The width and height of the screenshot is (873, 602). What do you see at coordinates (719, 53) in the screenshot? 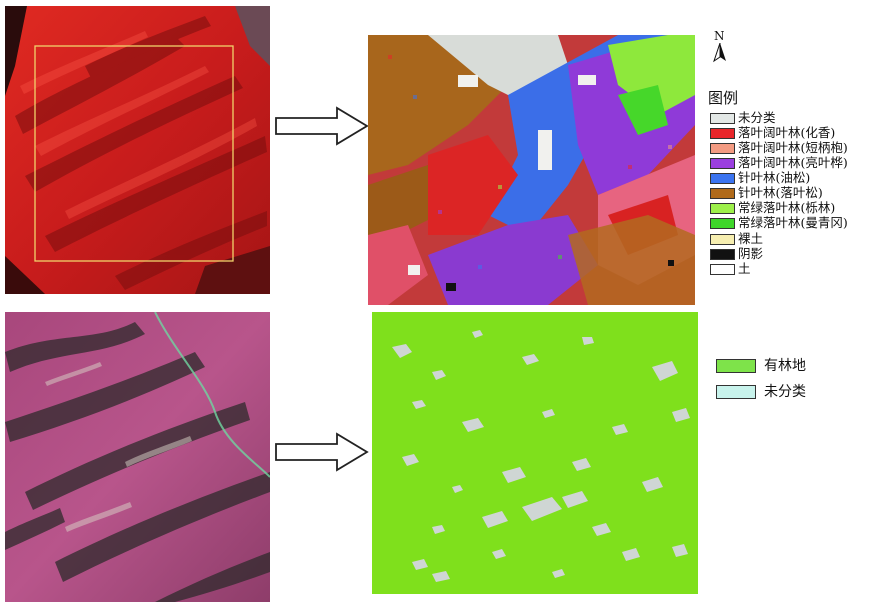
I see `north-arrow-icon` at bounding box center [719, 53].